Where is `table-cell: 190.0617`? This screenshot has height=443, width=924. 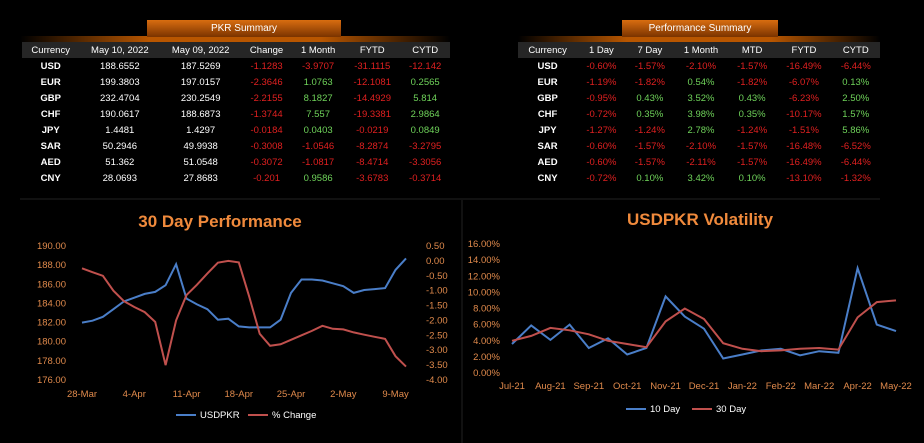 table-cell: 190.0617 is located at coordinates (120, 114).